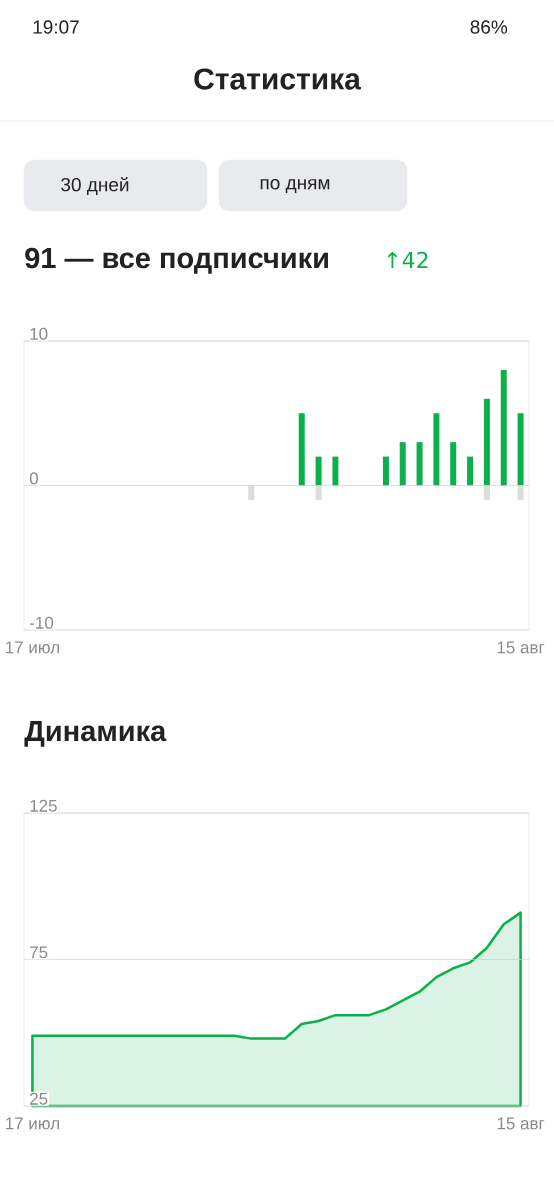 This screenshot has width=554, height=1200. I want to click on y-tick-label: 125, so click(43, 805).